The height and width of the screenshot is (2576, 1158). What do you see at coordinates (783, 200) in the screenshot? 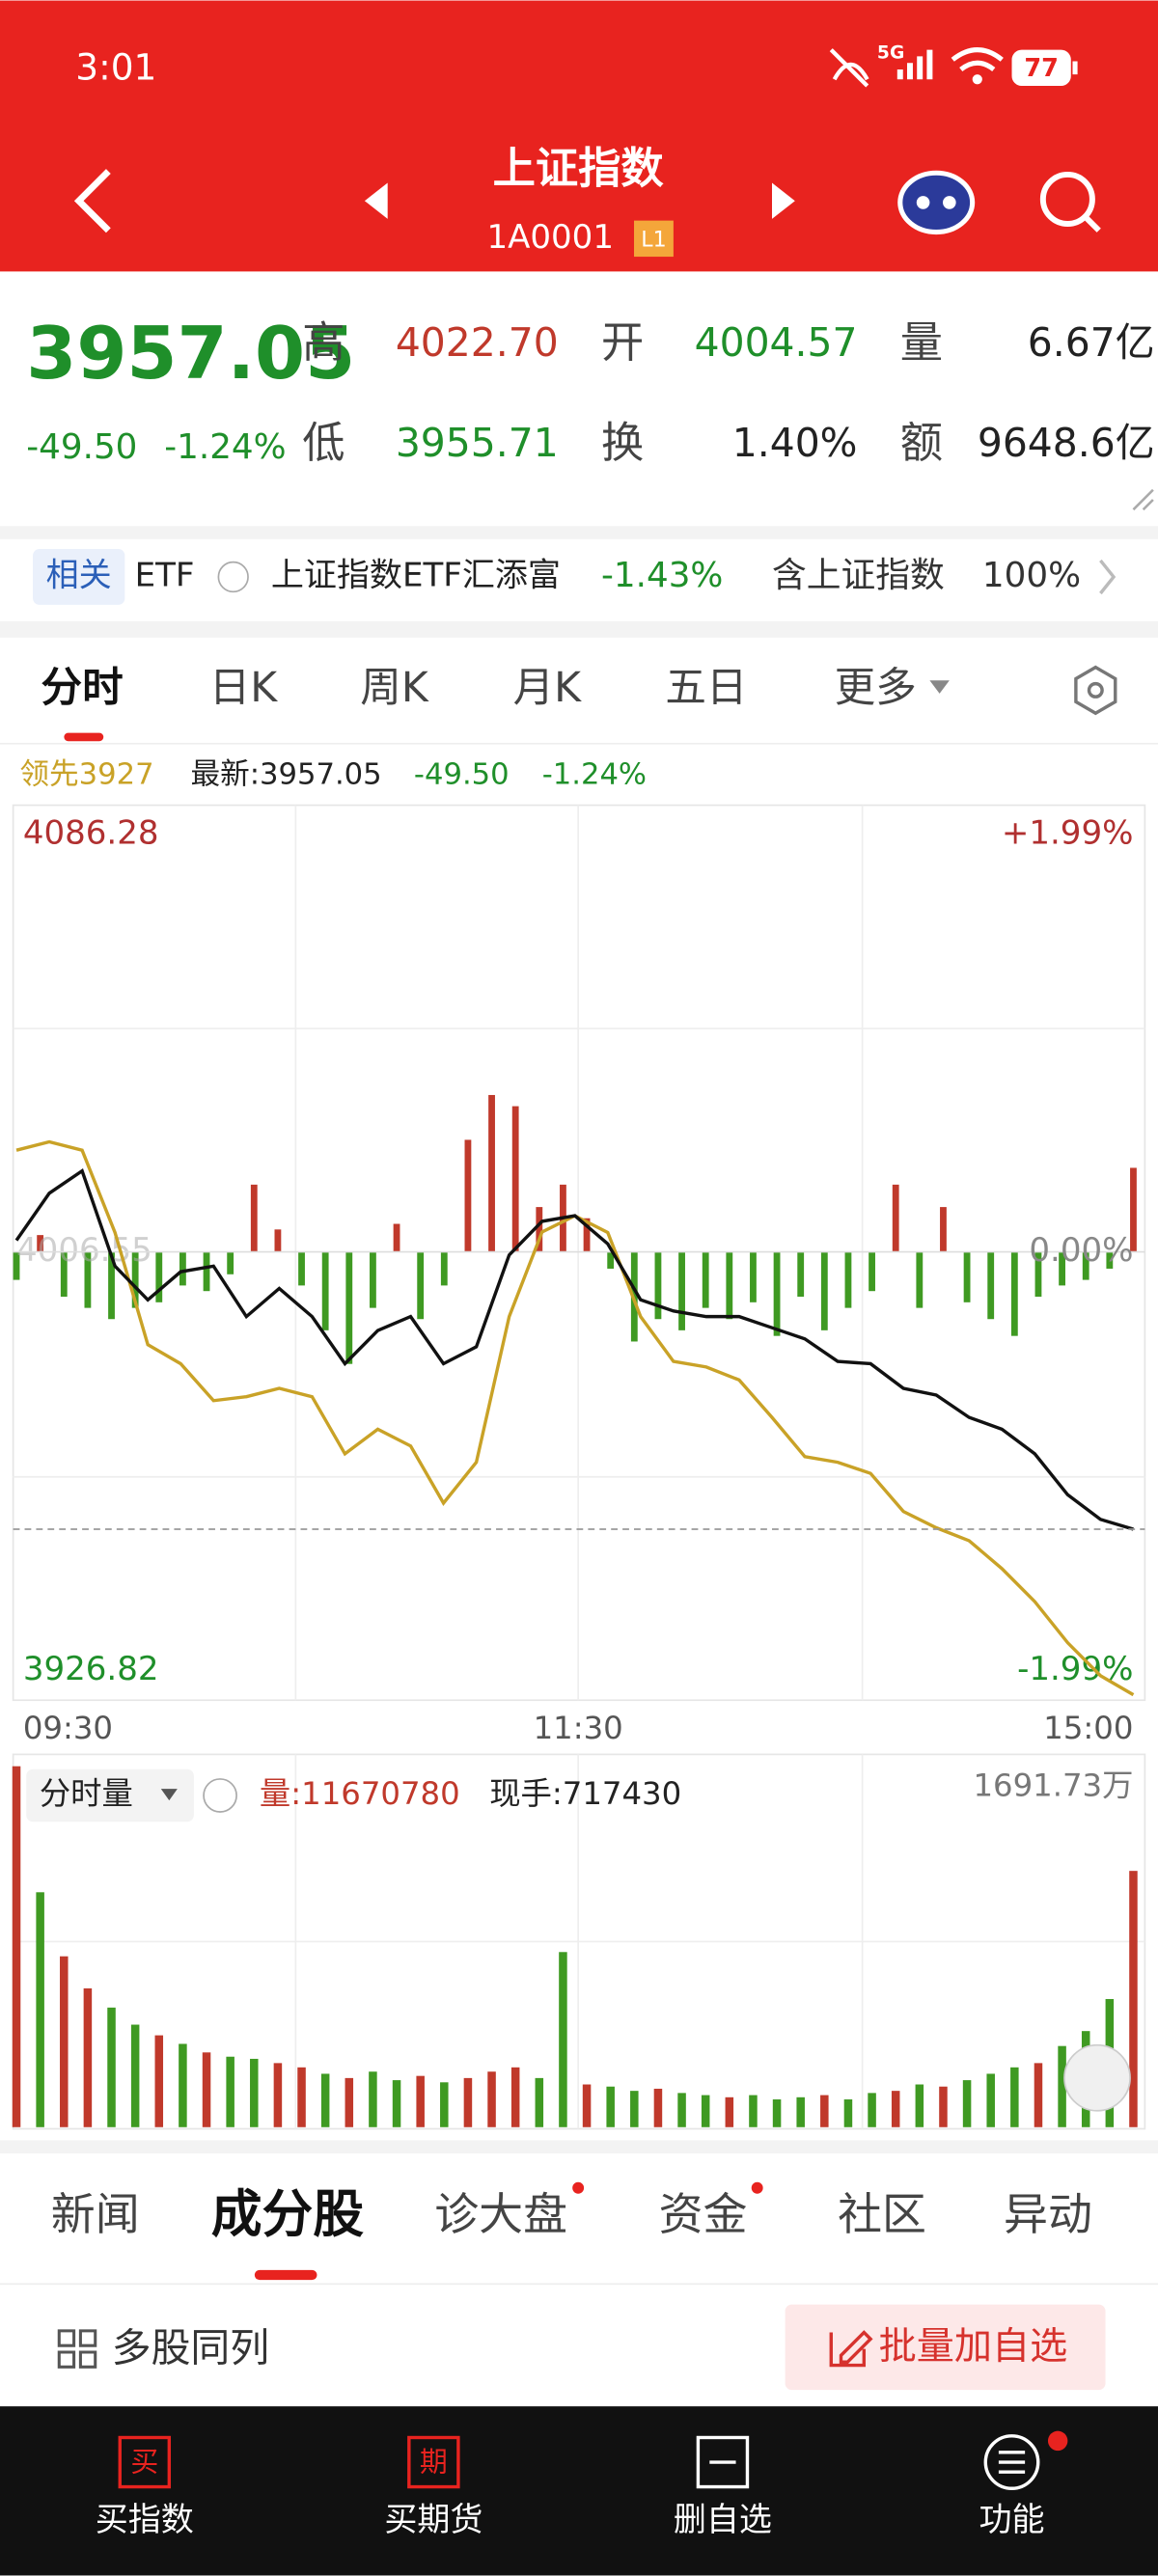
I see `next-button` at bounding box center [783, 200].